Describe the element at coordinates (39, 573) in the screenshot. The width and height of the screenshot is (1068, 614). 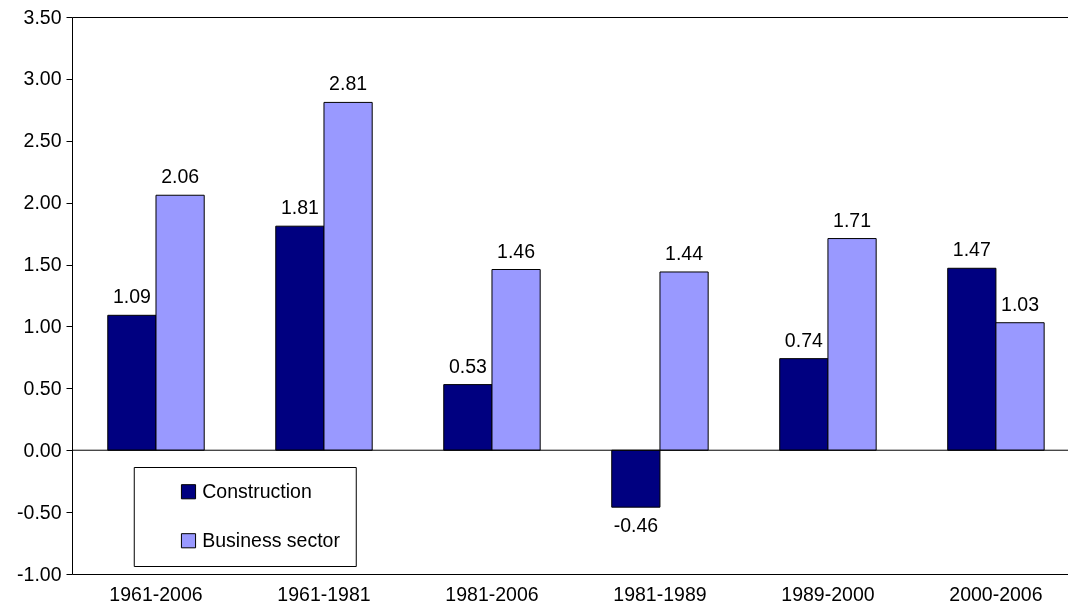
I see `y-tick-label: -1.00` at that location.